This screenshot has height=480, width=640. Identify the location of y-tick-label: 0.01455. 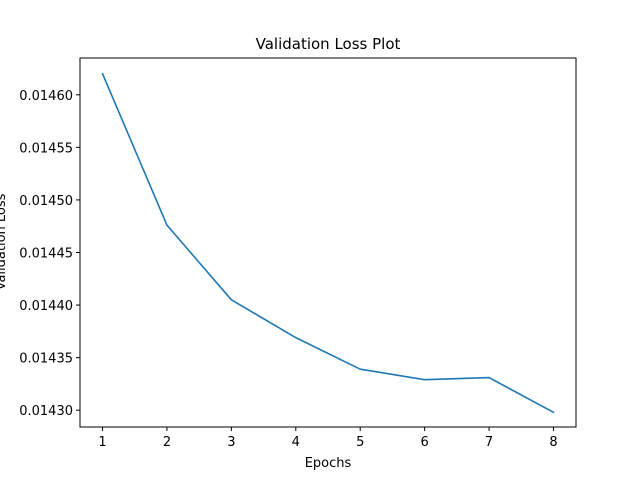
(46, 148).